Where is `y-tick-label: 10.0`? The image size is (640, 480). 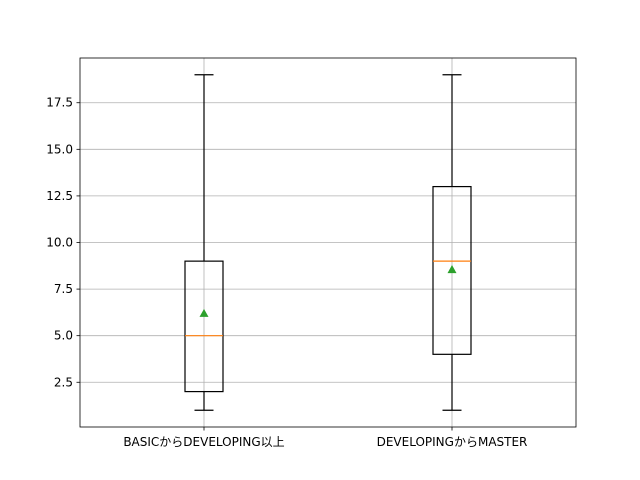 y-tick-label: 10.0 is located at coordinates (59, 243).